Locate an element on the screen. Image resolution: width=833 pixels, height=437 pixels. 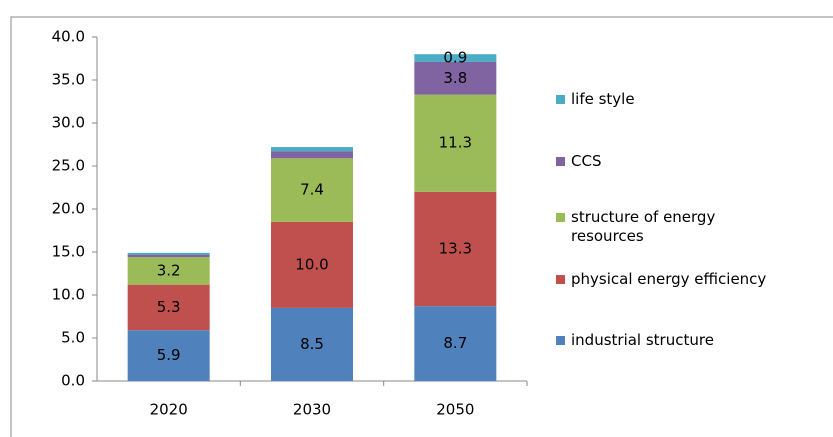
data-label: 3.8 is located at coordinates (455, 78).